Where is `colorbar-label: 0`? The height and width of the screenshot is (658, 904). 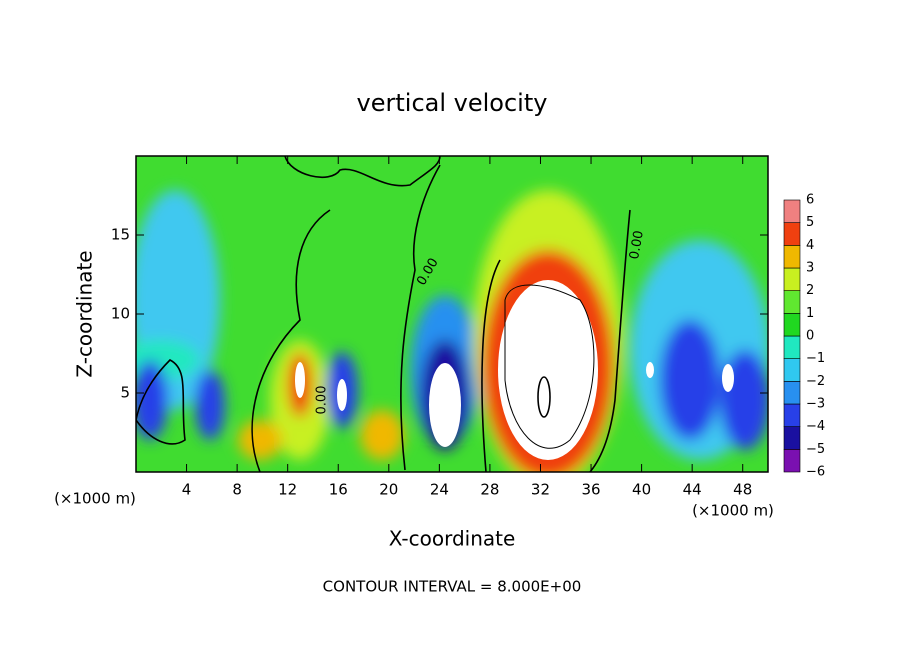 colorbar-label: 0 is located at coordinates (810, 336).